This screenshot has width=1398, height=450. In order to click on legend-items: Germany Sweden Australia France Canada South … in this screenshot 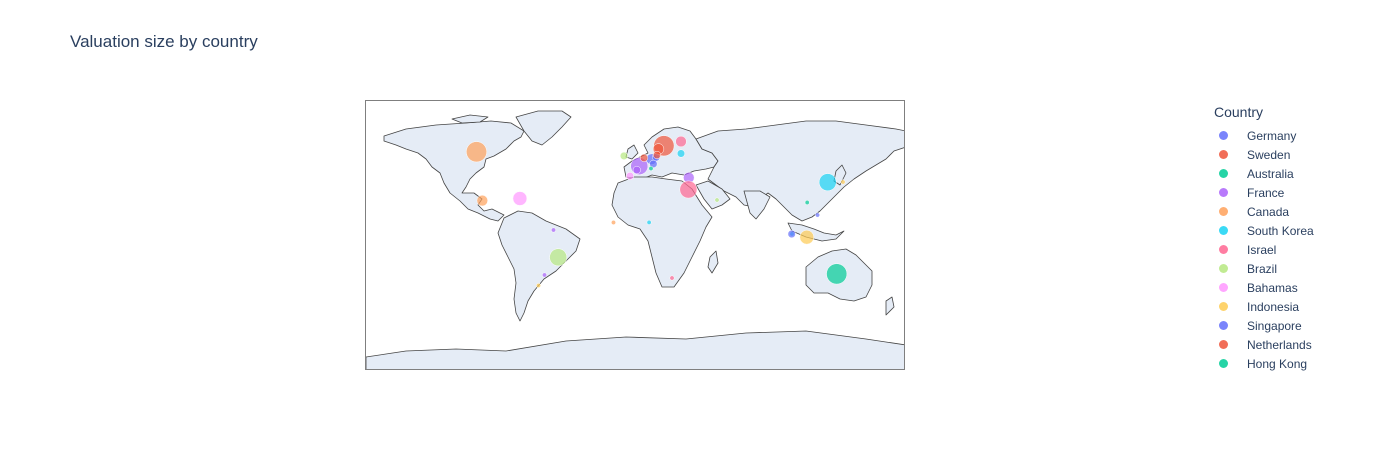, I will do `click(1264, 249)`.